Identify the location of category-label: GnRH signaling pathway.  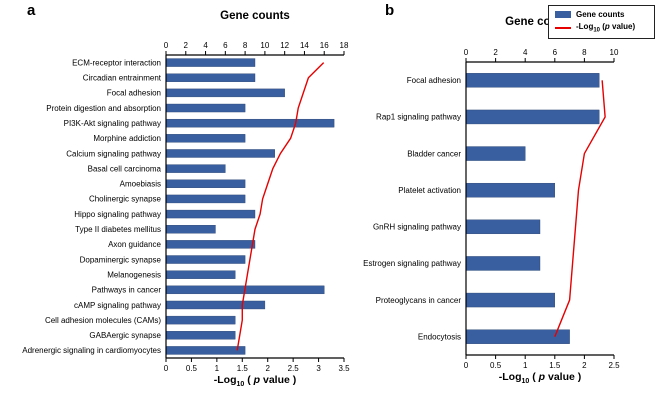
(417, 227).